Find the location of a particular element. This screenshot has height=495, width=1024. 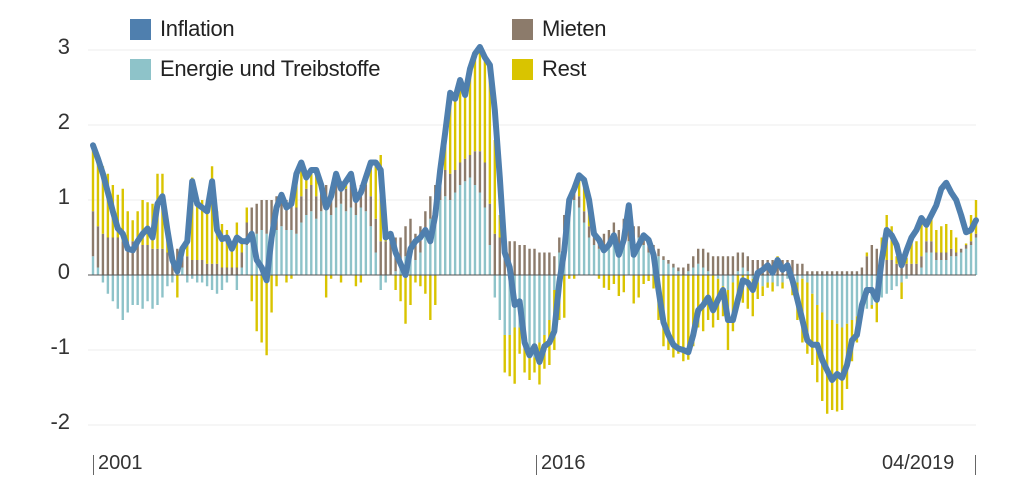

y-tick-label: 0 is located at coordinates (63, 271).